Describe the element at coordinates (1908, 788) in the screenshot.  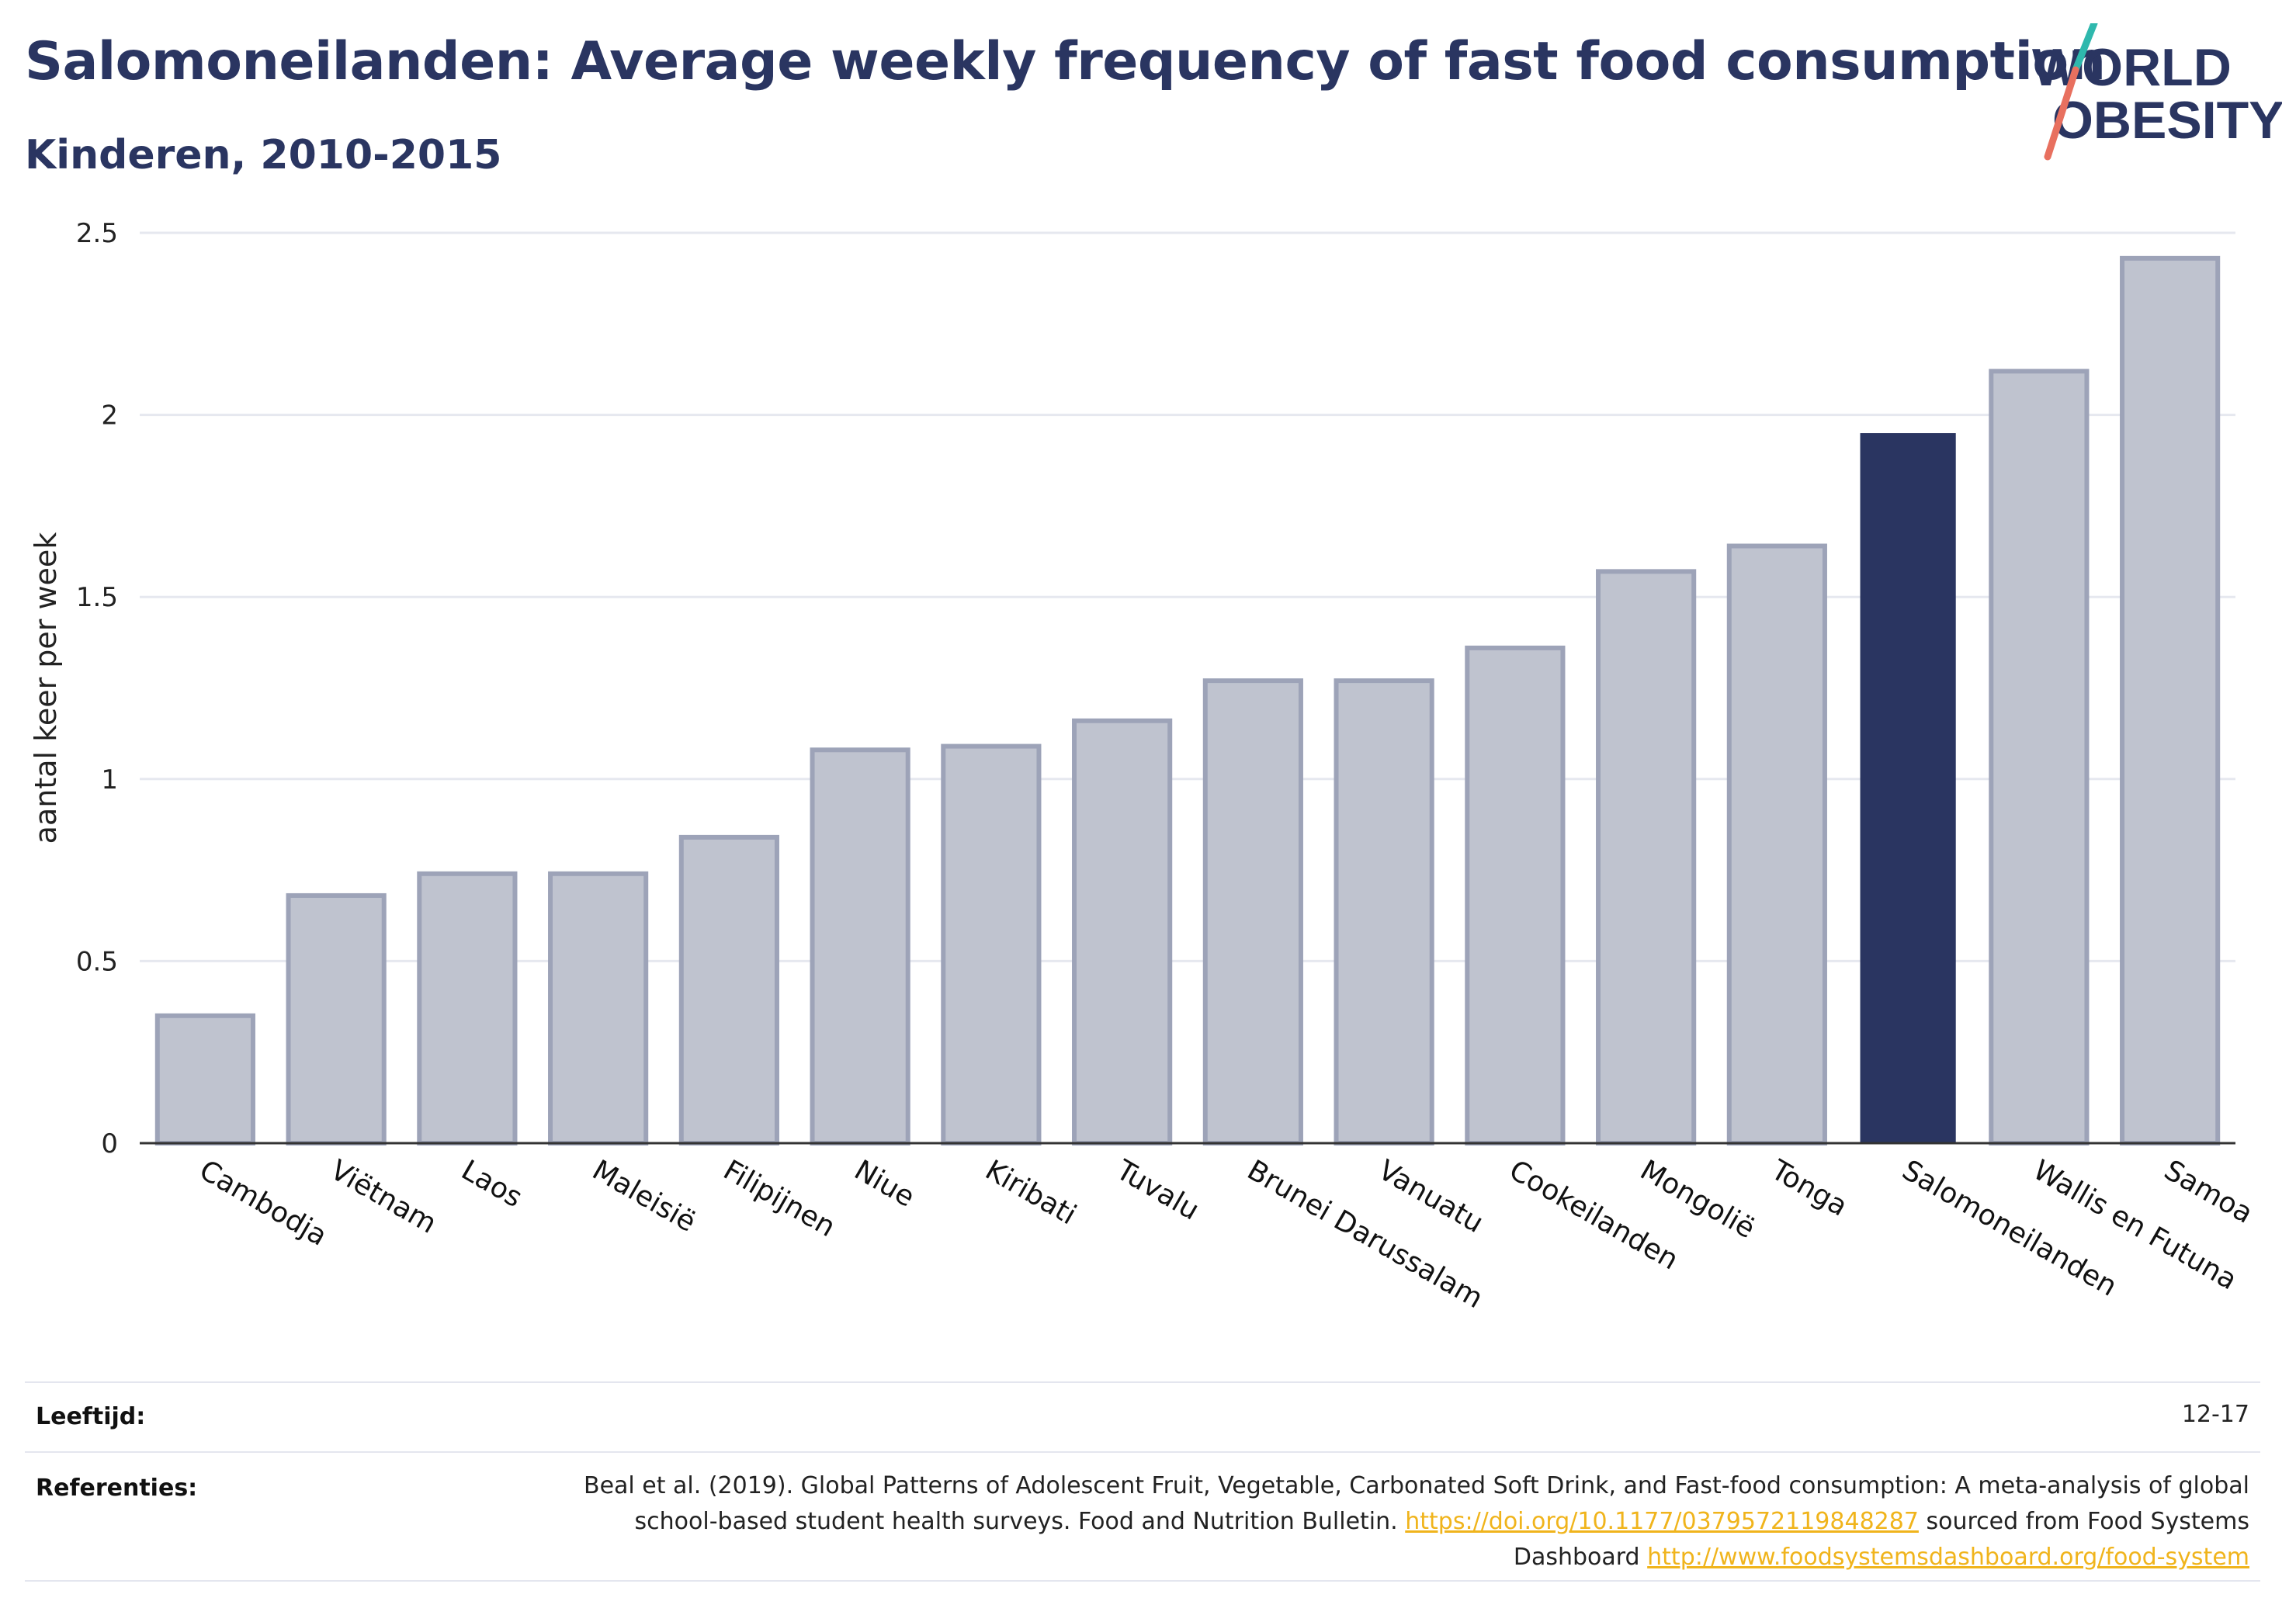
I see `bar-highlighted` at that location.